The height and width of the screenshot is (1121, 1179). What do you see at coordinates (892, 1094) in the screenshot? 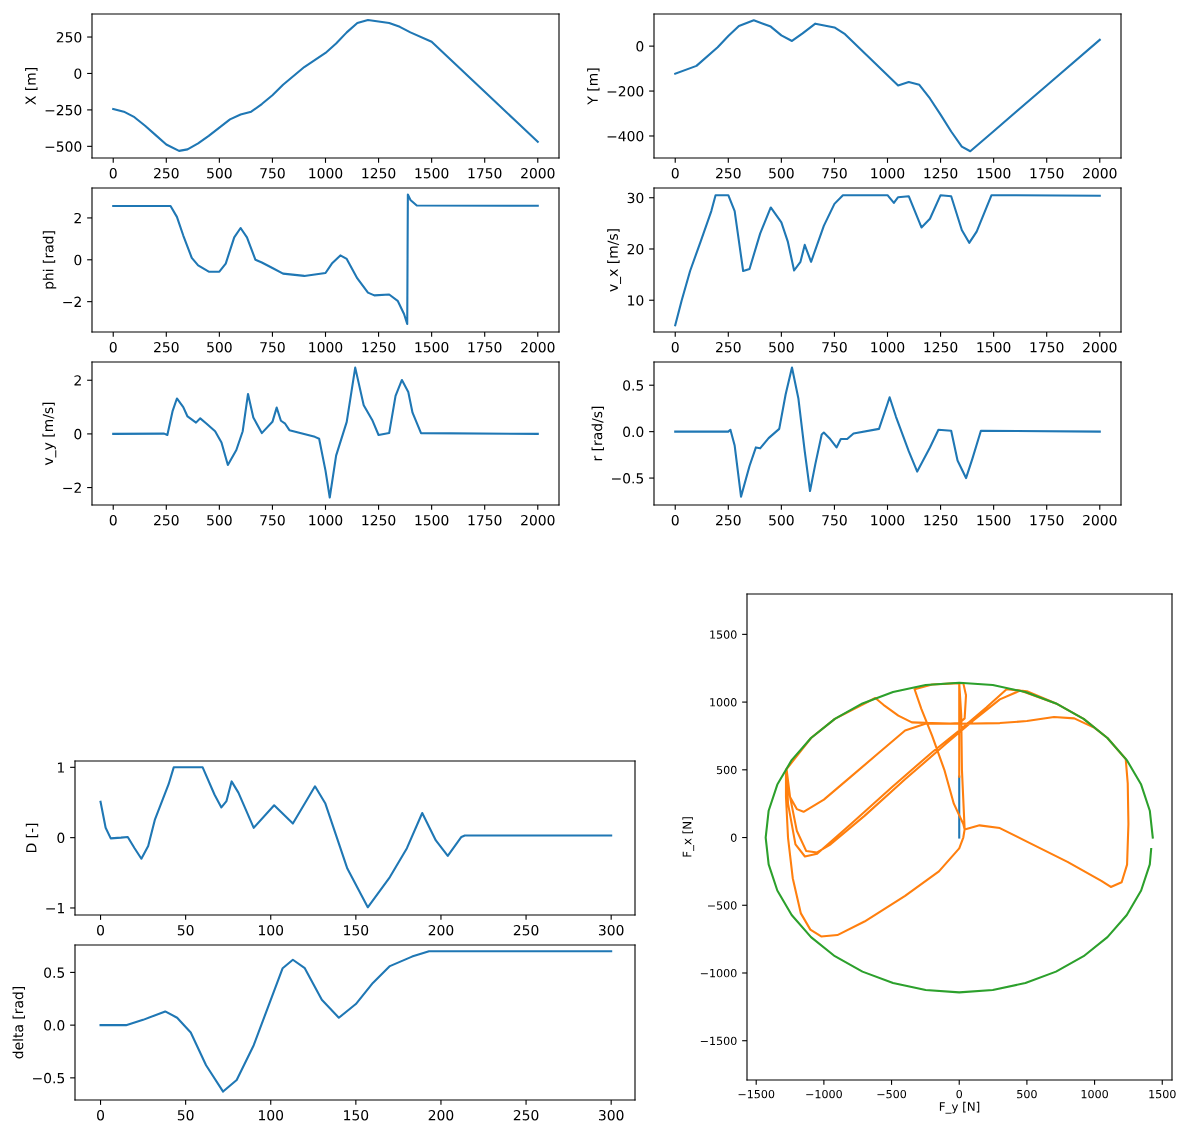
I see `x-tick-label: −500` at bounding box center [892, 1094].